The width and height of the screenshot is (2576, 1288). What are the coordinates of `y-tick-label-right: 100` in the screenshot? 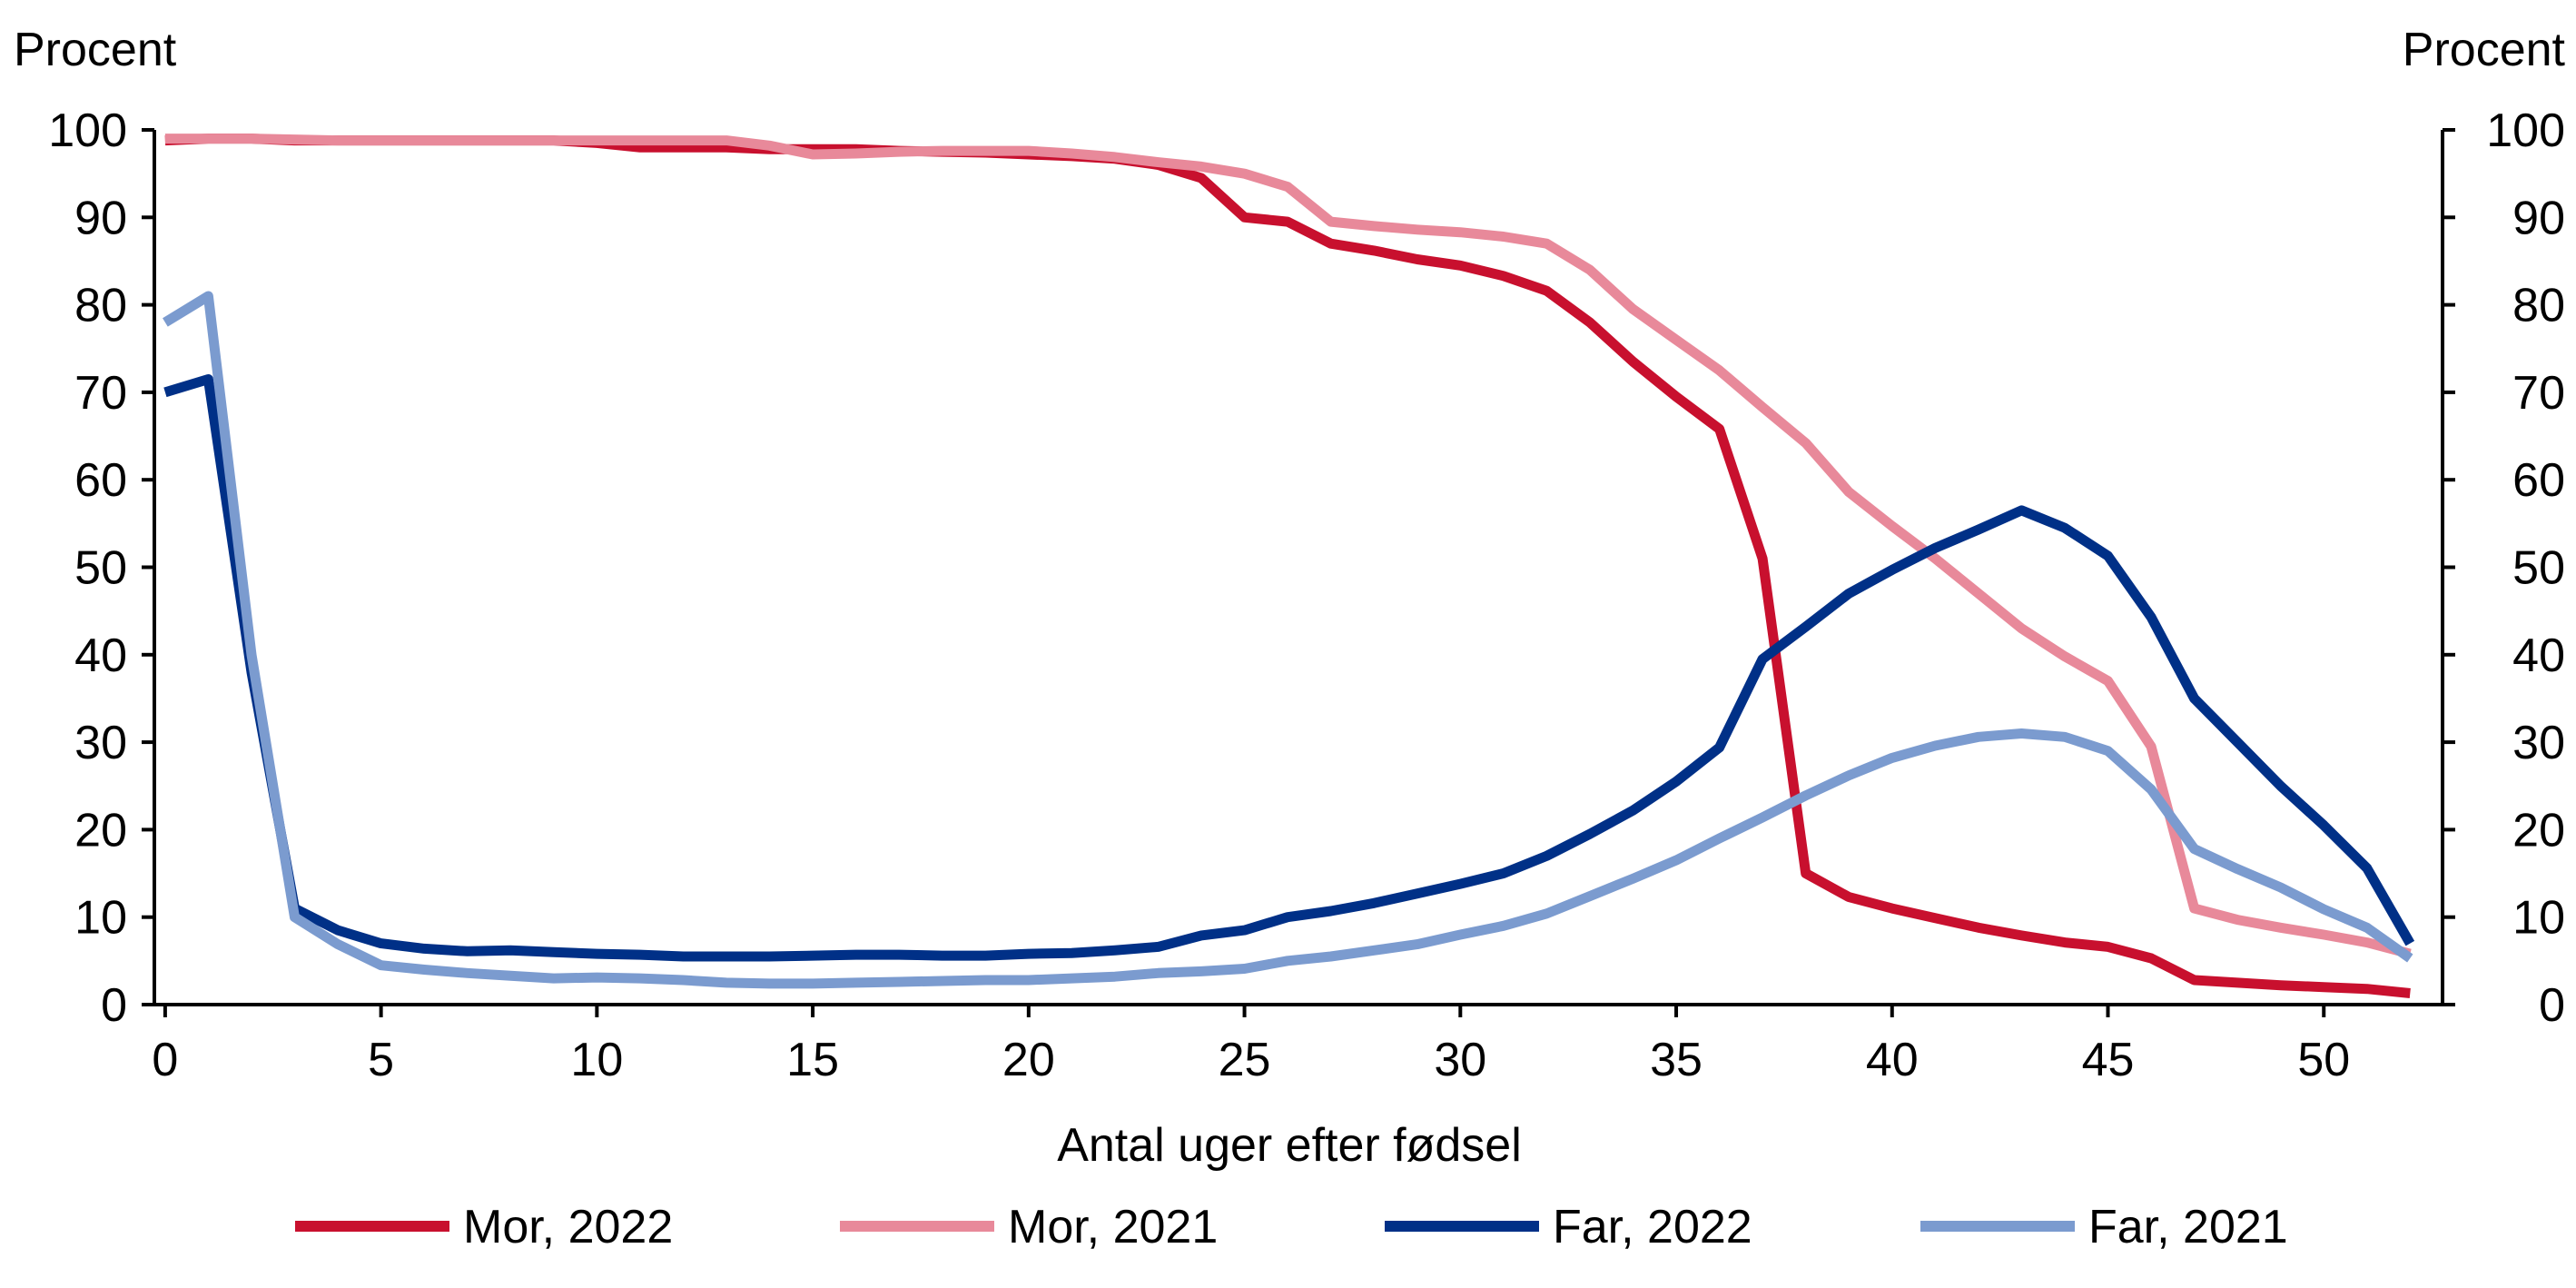 It's located at (2525, 130).